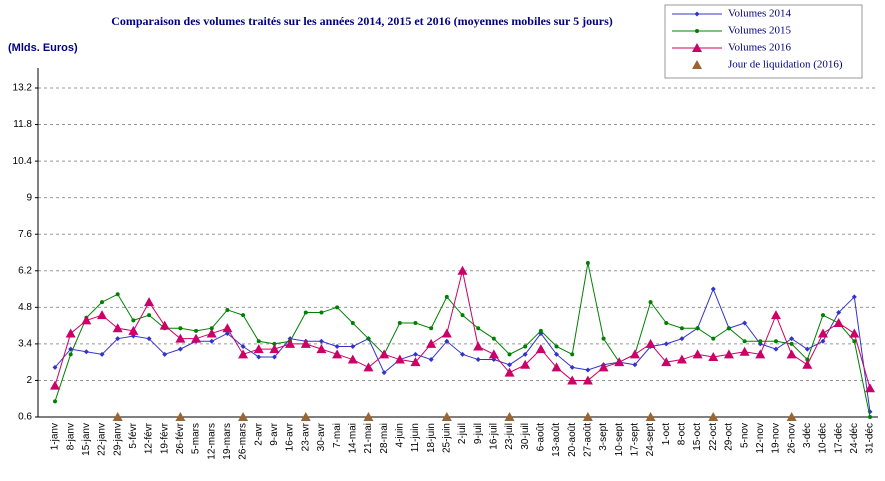  I want to click on y-tick-label: 6.2, so click(25, 270).